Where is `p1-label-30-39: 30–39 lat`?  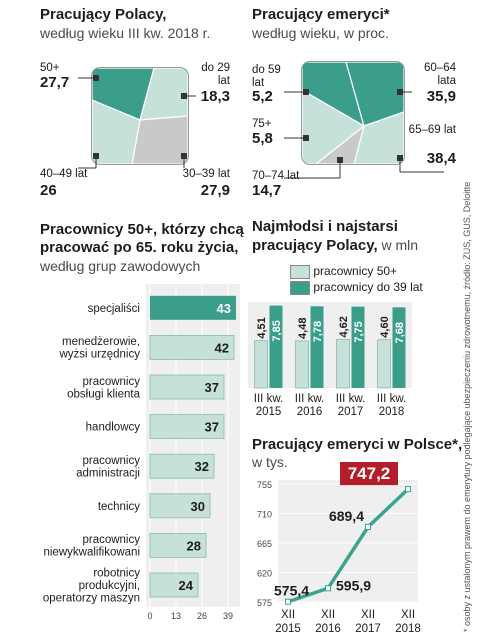
p1-label-30-39: 30–39 lat is located at coordinates (206, 174).